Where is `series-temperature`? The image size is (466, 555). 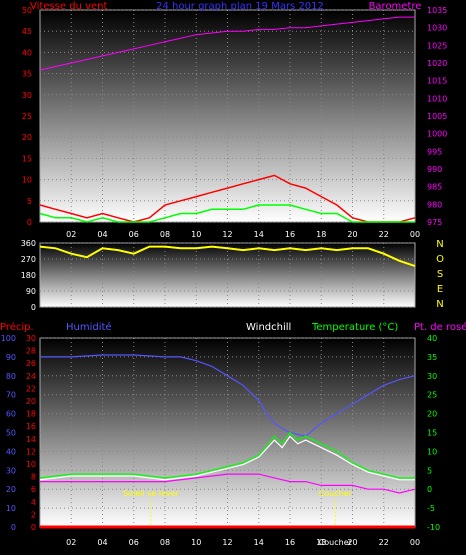 series-temperature is located at coordinates (227, 455).